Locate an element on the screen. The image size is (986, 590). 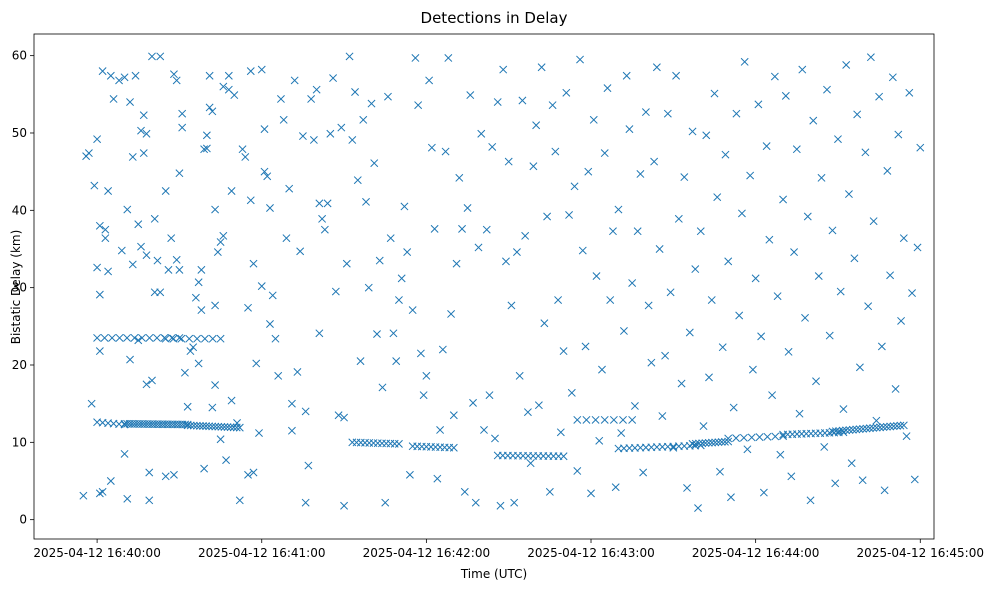
y-tick-label: 10 is located at coordinates (19, 442).